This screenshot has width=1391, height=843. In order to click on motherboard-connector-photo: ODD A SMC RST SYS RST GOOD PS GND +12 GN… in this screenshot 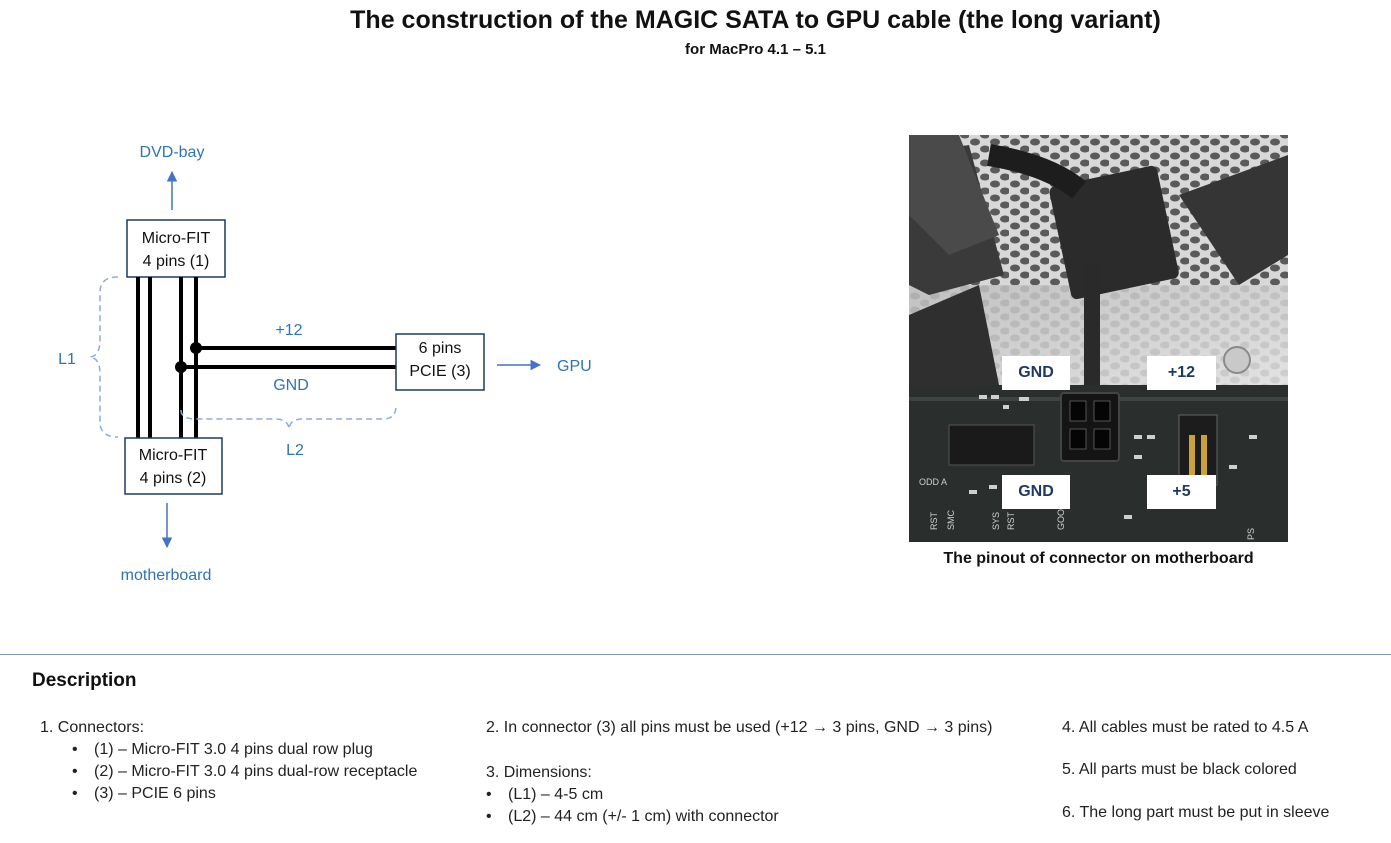, I will do `click(1098, 338)`.